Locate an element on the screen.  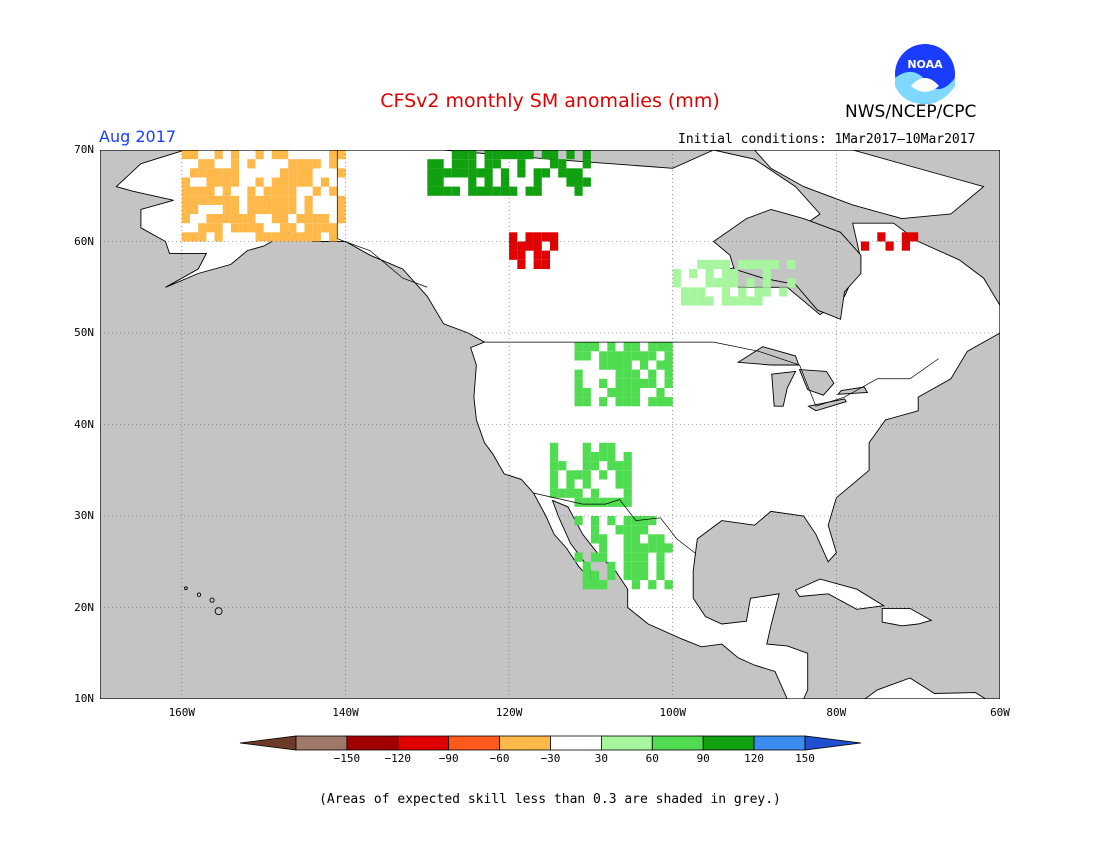
alaska-canada-border is located at coordinates (382, 219).